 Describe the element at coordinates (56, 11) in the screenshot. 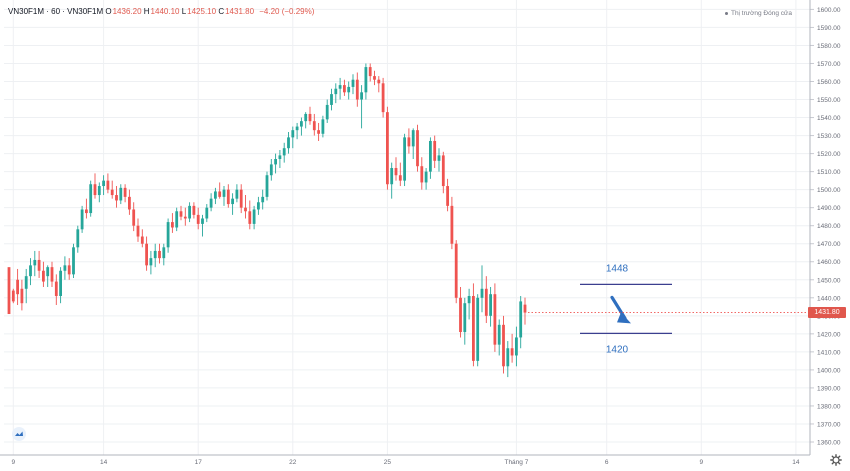

I see `symbol-label: VN30F1M · 60 · VN30F1M` at that location.